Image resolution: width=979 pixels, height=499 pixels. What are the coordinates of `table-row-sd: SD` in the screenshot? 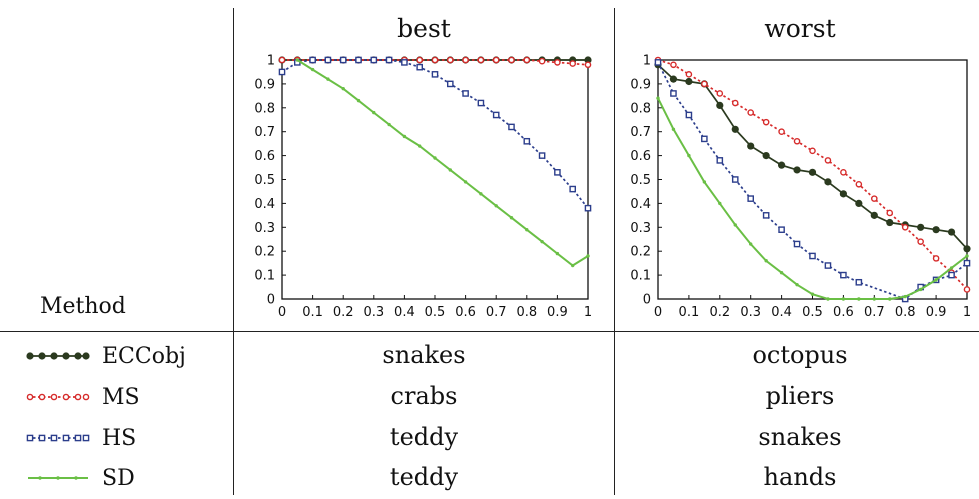 It's located at (80, 478).